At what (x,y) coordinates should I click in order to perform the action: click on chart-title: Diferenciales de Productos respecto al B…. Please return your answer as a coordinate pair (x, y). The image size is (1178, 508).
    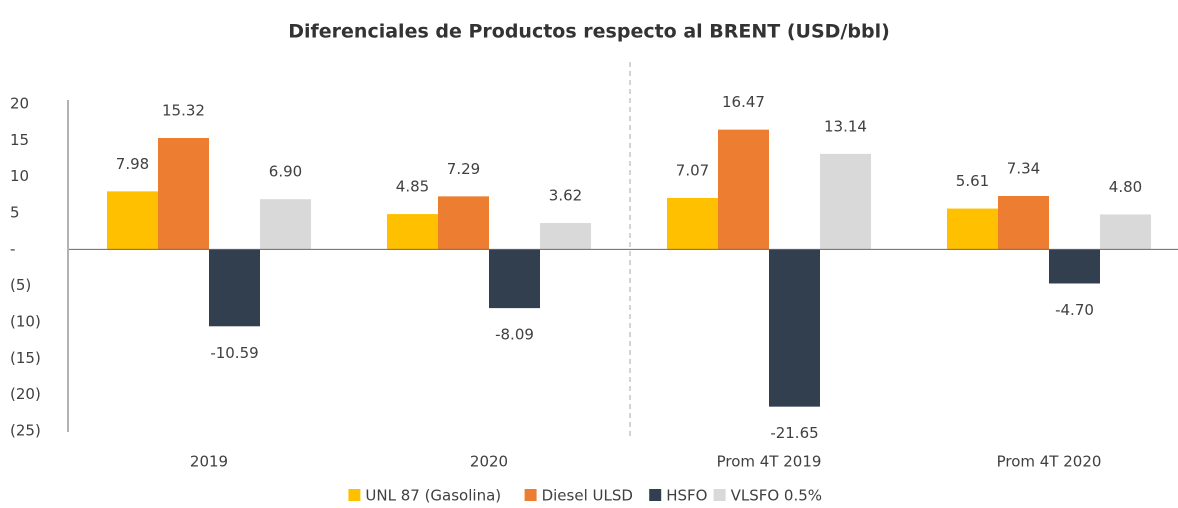
    Looking at the image, I should click on (589, 32).